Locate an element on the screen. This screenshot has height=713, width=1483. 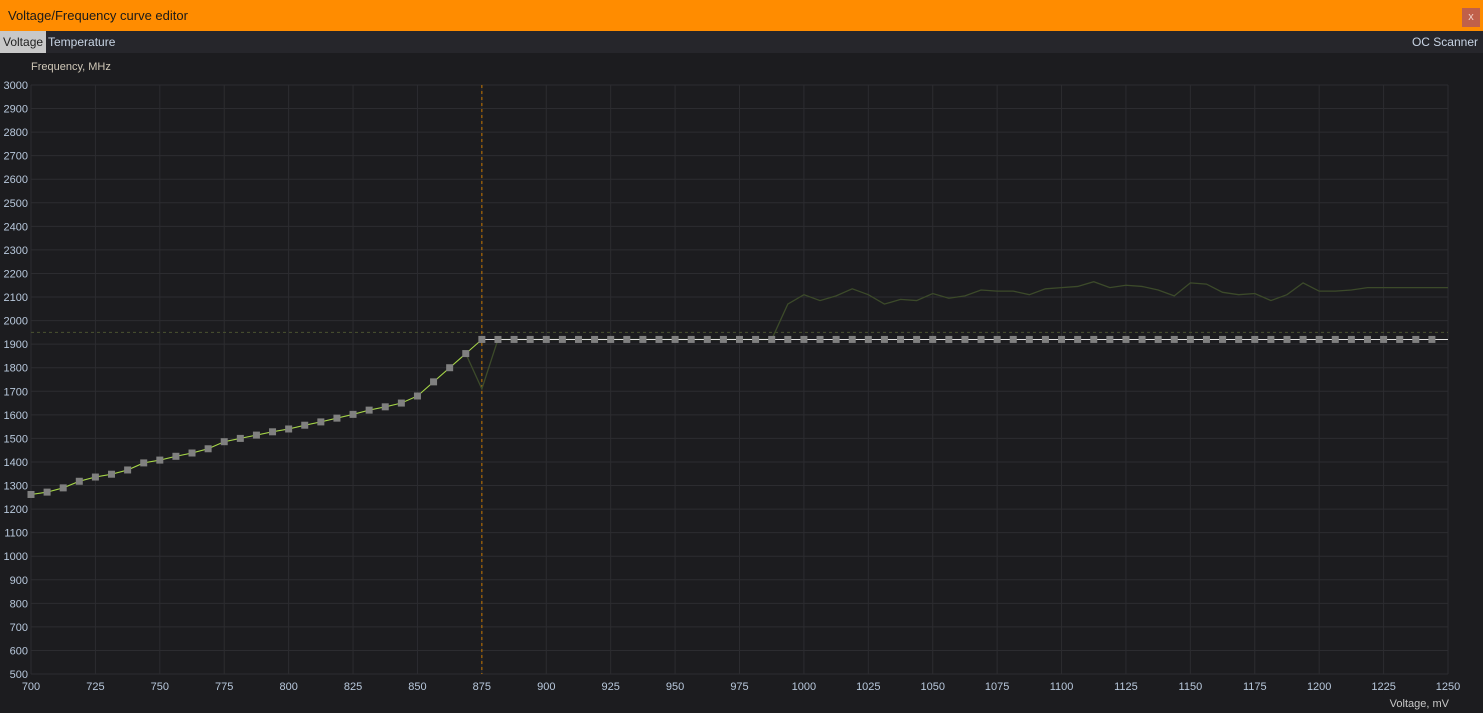
x-tick-label: 1025 is located at coordinates (868, 687).